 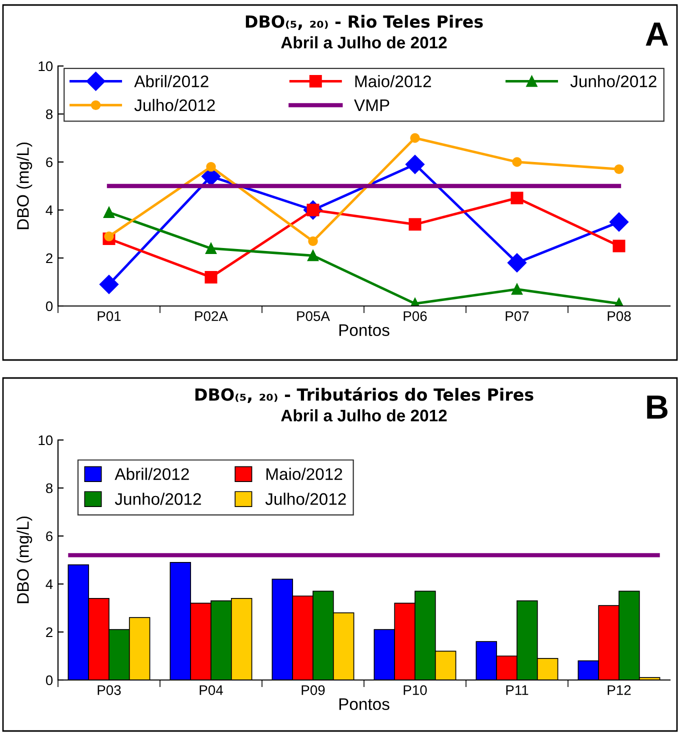 What do you see at coordinates (619, 316) in the screenshot?
I see `x-tick-label: P08` at bounding box center [619, 316].